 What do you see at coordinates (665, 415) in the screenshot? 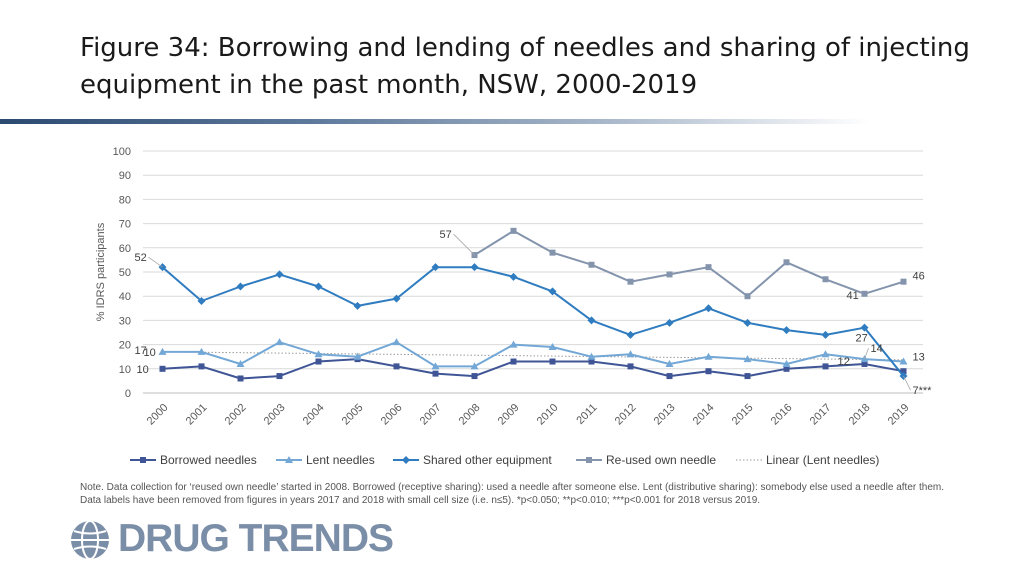
I see `x-tick-label: 2013` at bounding box center [665, 415].